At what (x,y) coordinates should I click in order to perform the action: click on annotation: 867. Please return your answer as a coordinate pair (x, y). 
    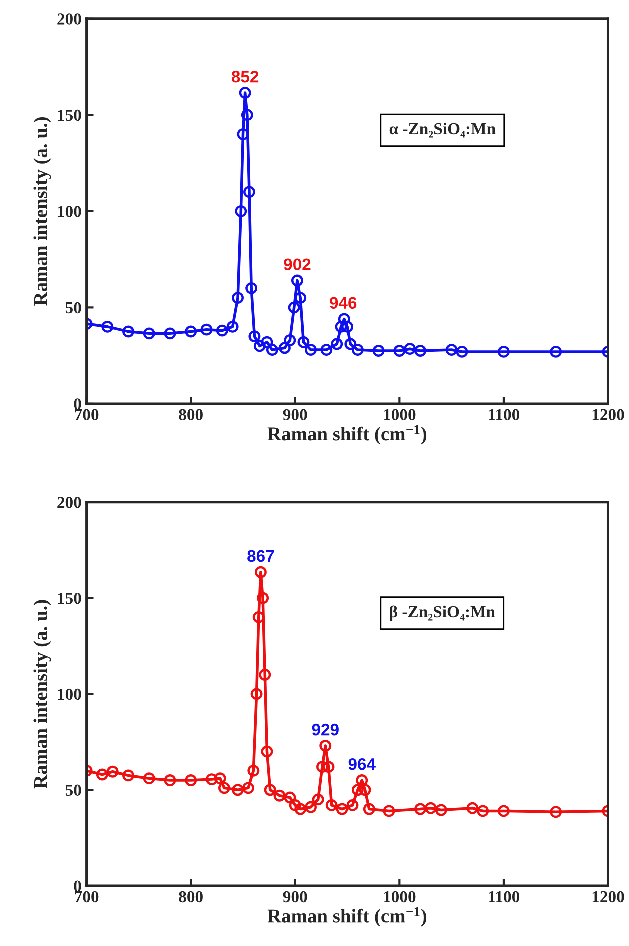
    Looking at the image, I should click on (261, 556).